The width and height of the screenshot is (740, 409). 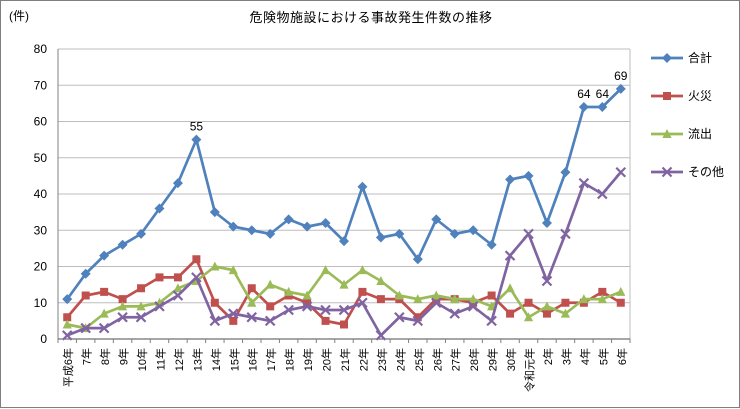 I want to click on x-axis-label: 23年, so click(x=382, y=359).